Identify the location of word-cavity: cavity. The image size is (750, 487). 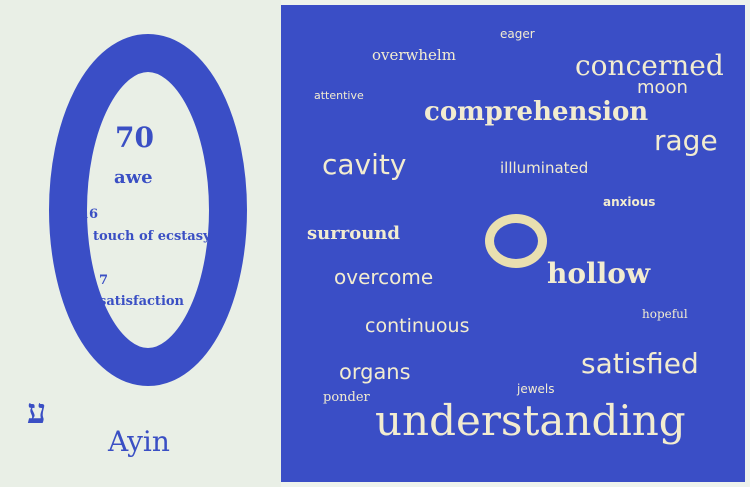
(364, 164).